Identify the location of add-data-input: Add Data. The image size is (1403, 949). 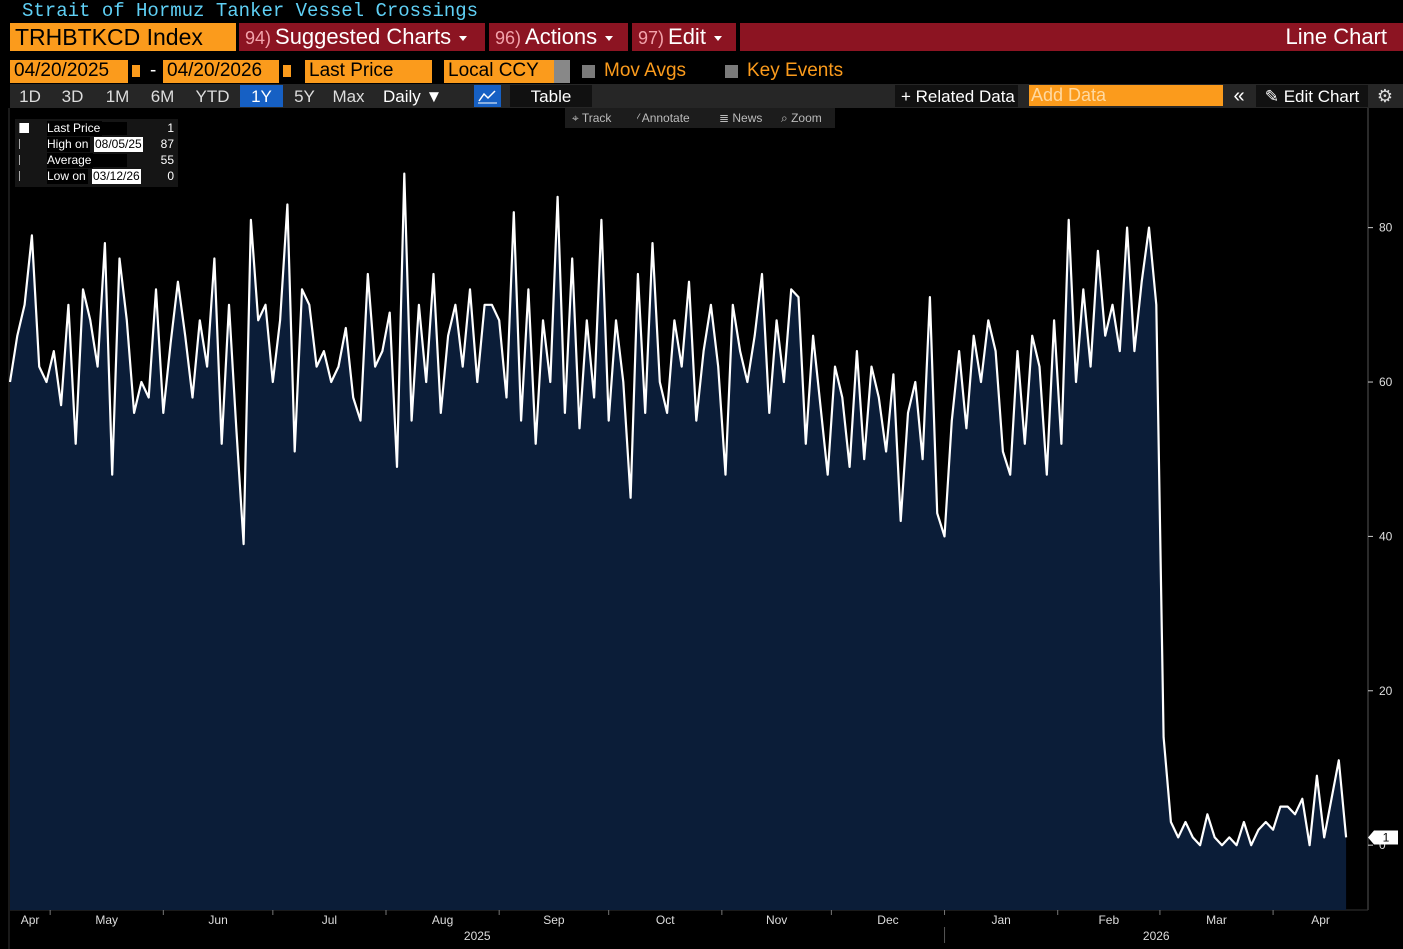
(1126, 95).